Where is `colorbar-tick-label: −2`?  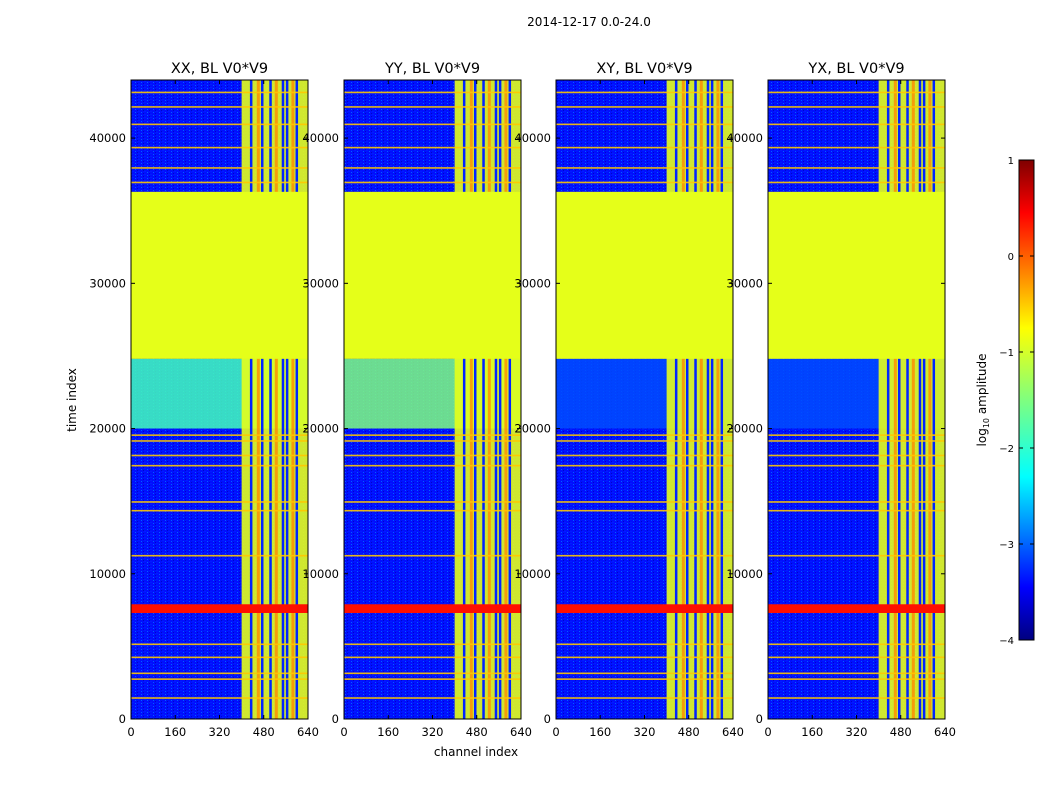
colorbar-tick-label: −2 is located at coordinates (1006, 449).